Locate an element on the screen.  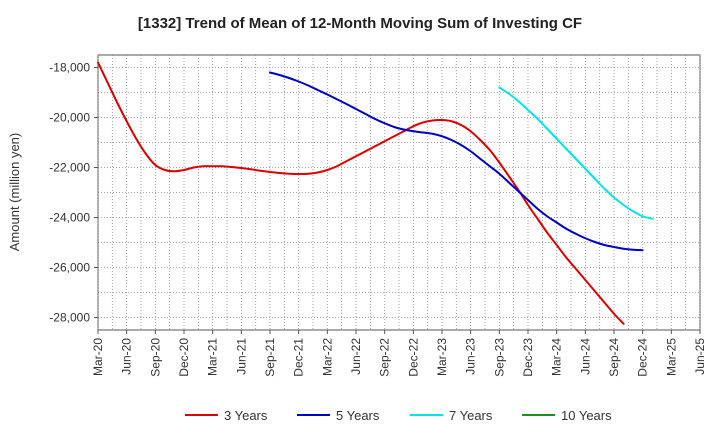
y-tick-label: -20,000 is located at coordinates (69, 118).